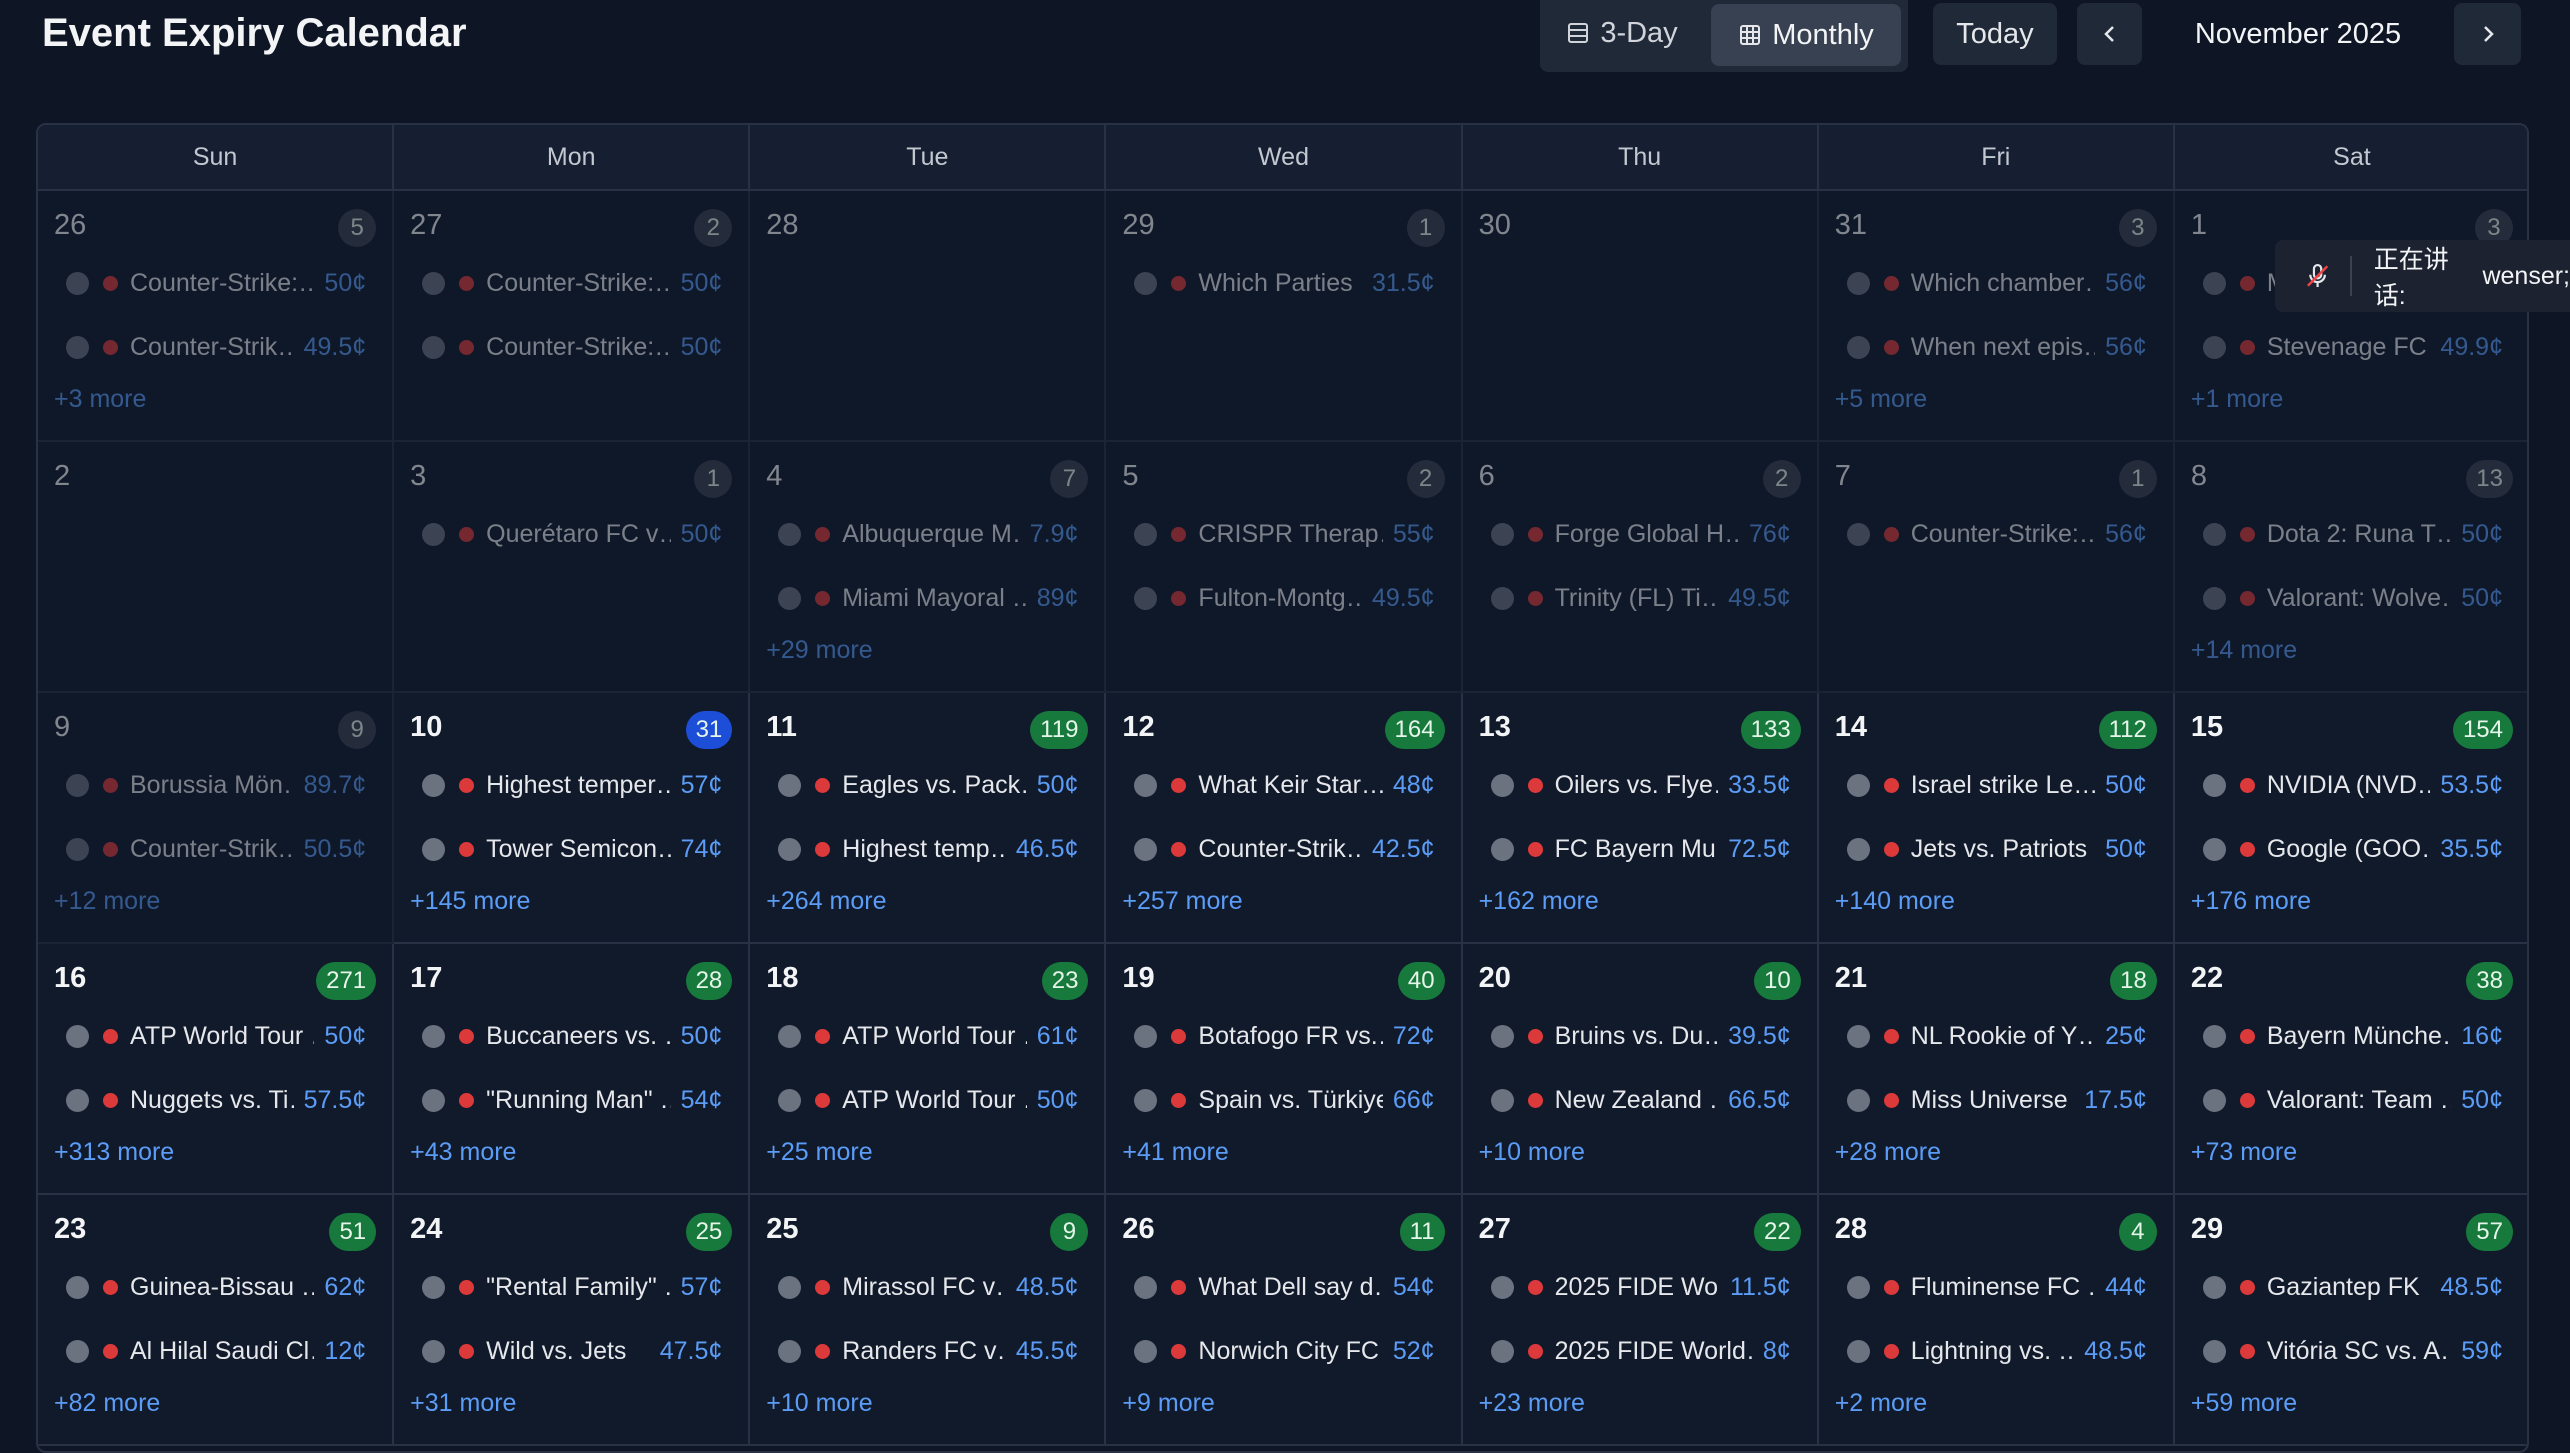 The image size is (2570, 1453). I want to click on event-row: Valorant: Team … 50¢, so click(2346, 1100).